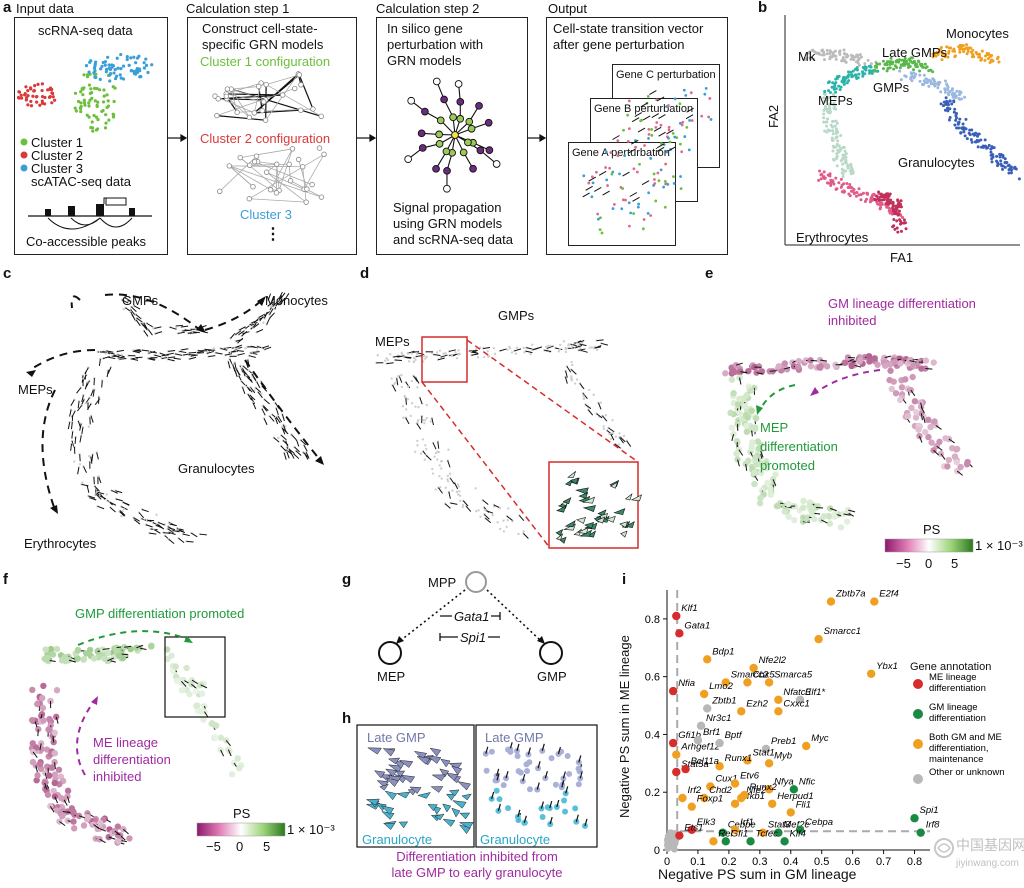 This screenshot has height=888, width=1024. What do you see at coordinates (891, 87) in the screenshot?
I see `label-gmps: GMPs` at bounding box center [891, 87].